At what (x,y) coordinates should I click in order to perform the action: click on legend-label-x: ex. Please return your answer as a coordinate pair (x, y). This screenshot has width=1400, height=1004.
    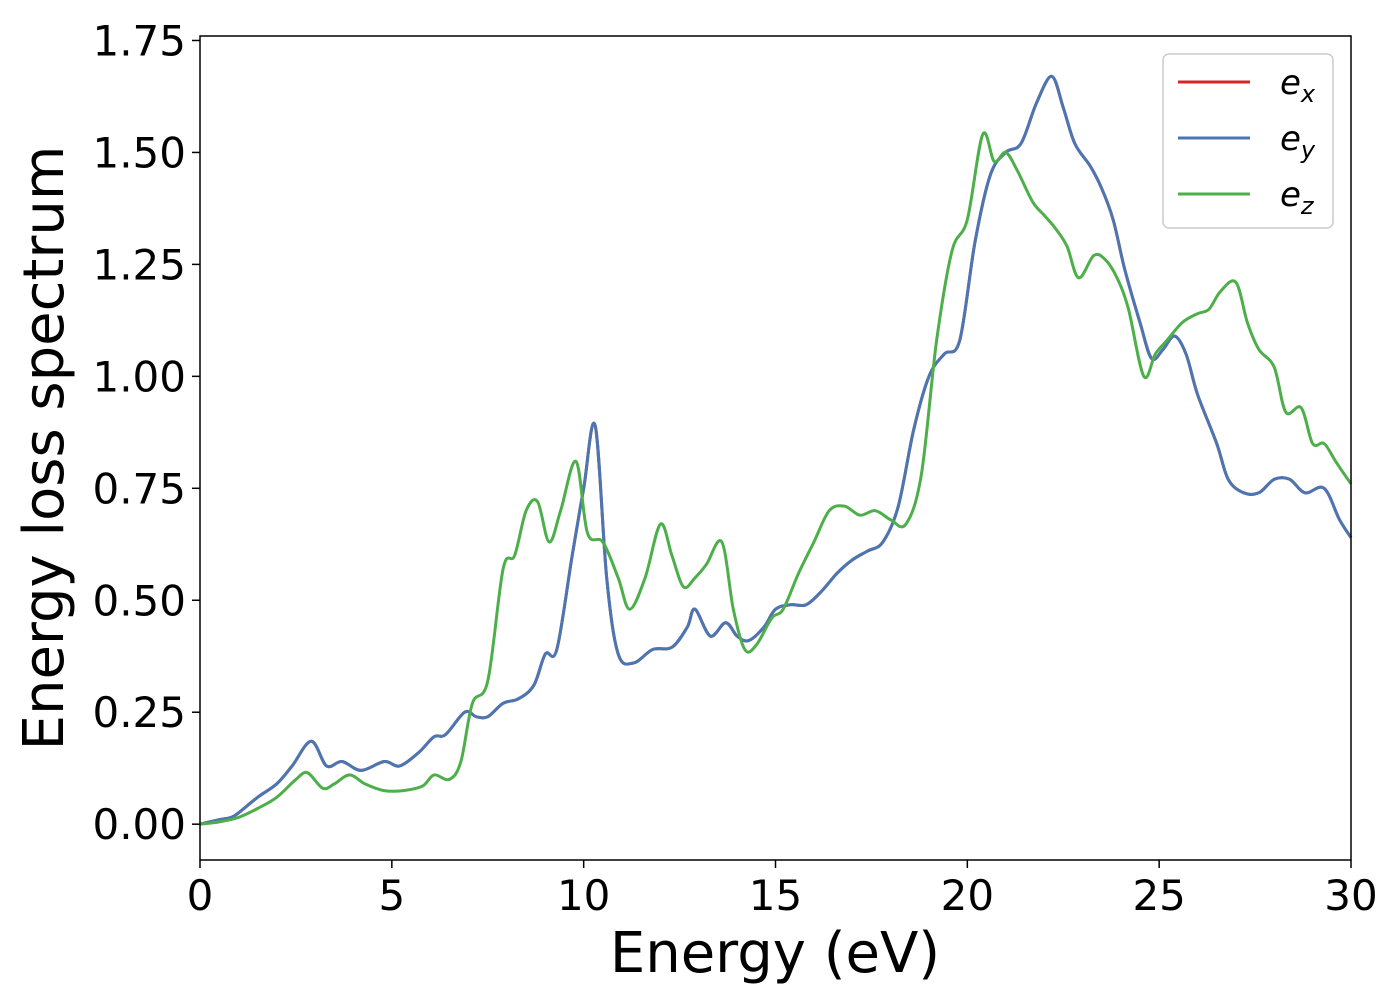
    Looking at the image, I should click on (1298, 85).